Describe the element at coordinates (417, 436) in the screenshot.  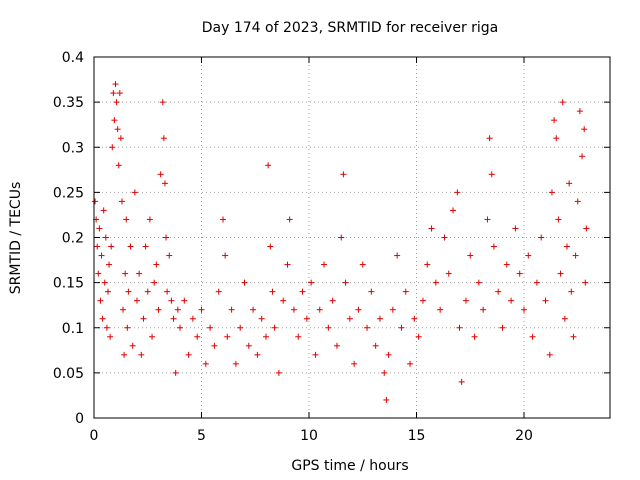
I see `x-tick-label: 15` at that location.